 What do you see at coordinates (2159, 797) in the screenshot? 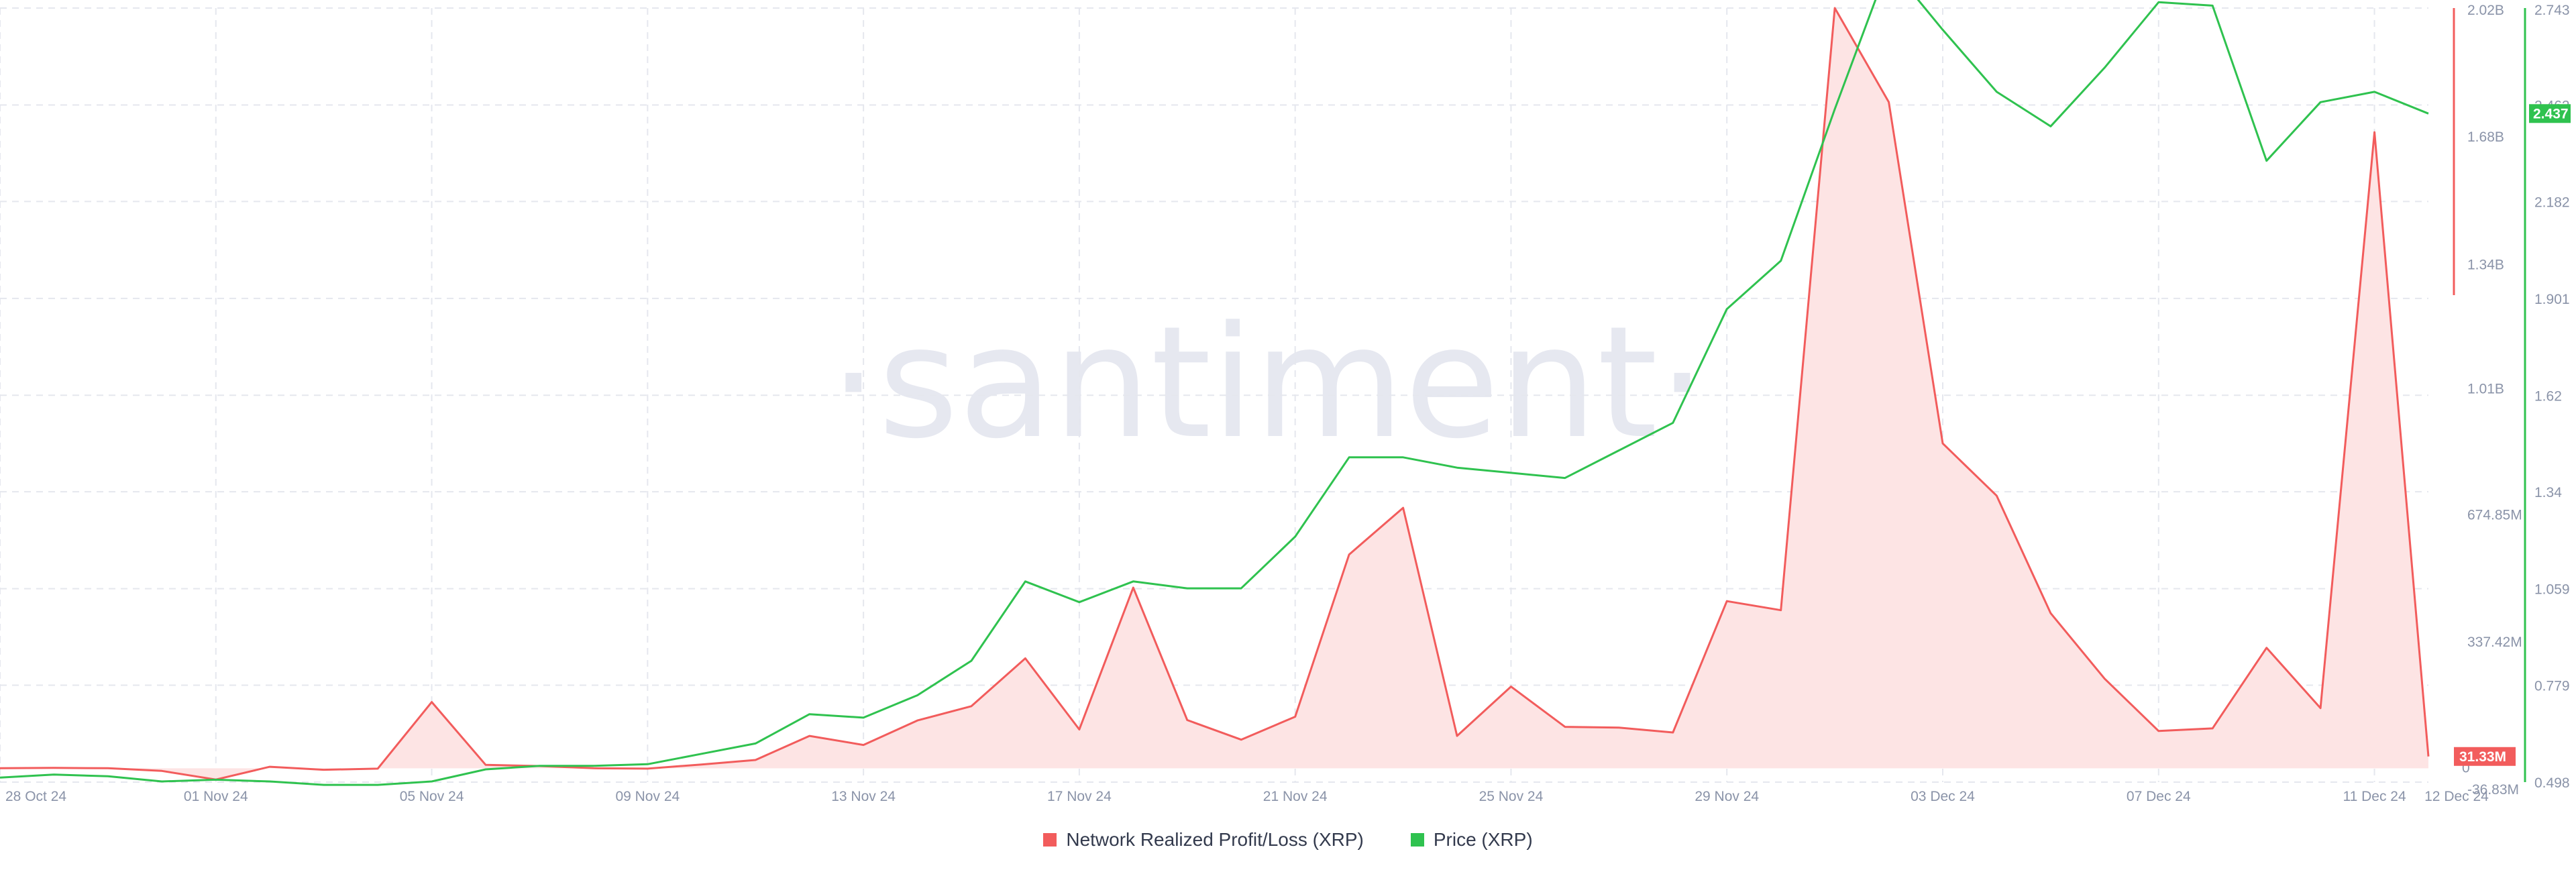
I see `x-tick-label: 07 Dec 24` at bounding box center [2159, 797].